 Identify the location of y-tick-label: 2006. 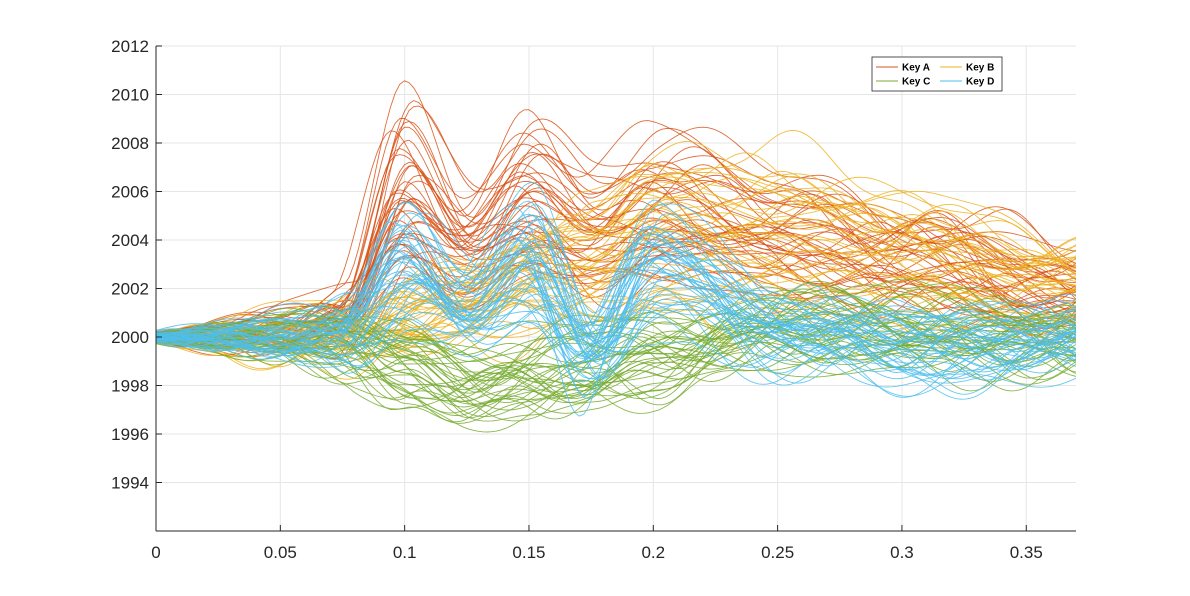
(130, 192).